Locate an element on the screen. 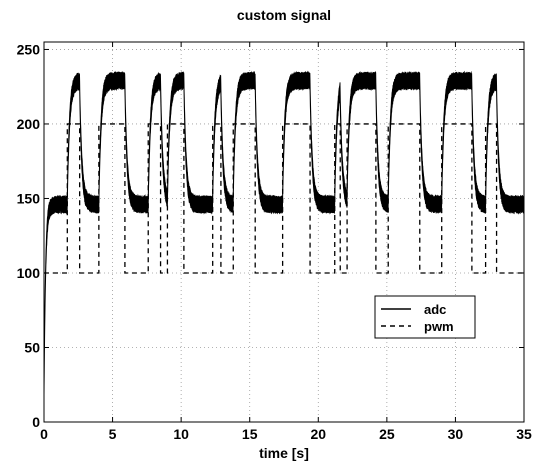  y-tick-label: 0 is located at coordinates (36, 422).